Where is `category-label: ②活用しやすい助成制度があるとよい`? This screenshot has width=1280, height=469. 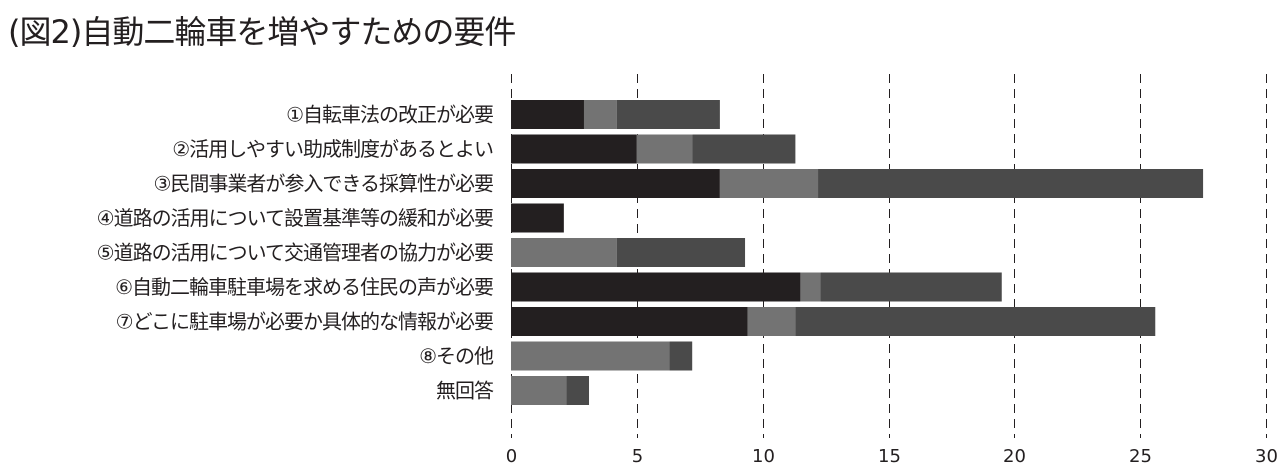
category-label: ②活用しやすい助成制度があるとよい is located at coordinates (332, 149).